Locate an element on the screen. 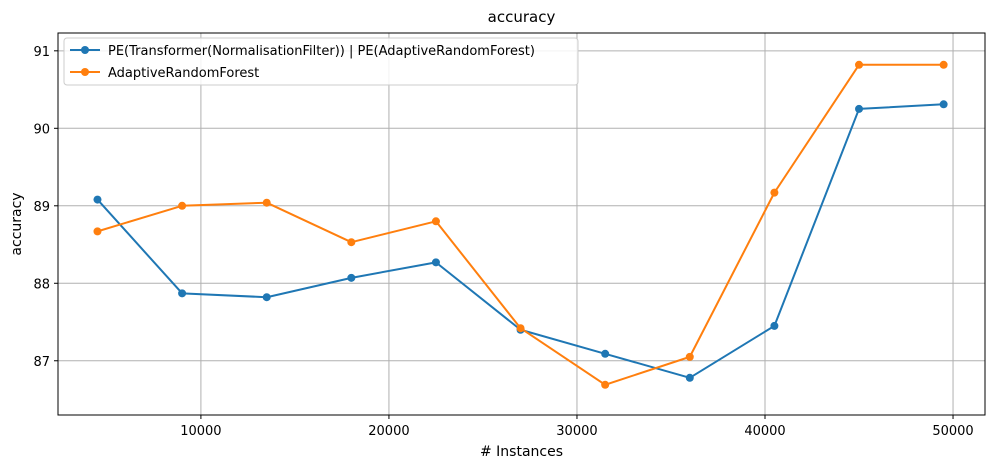  x-tick-label: 10000 is located at coordinates (200, 431).